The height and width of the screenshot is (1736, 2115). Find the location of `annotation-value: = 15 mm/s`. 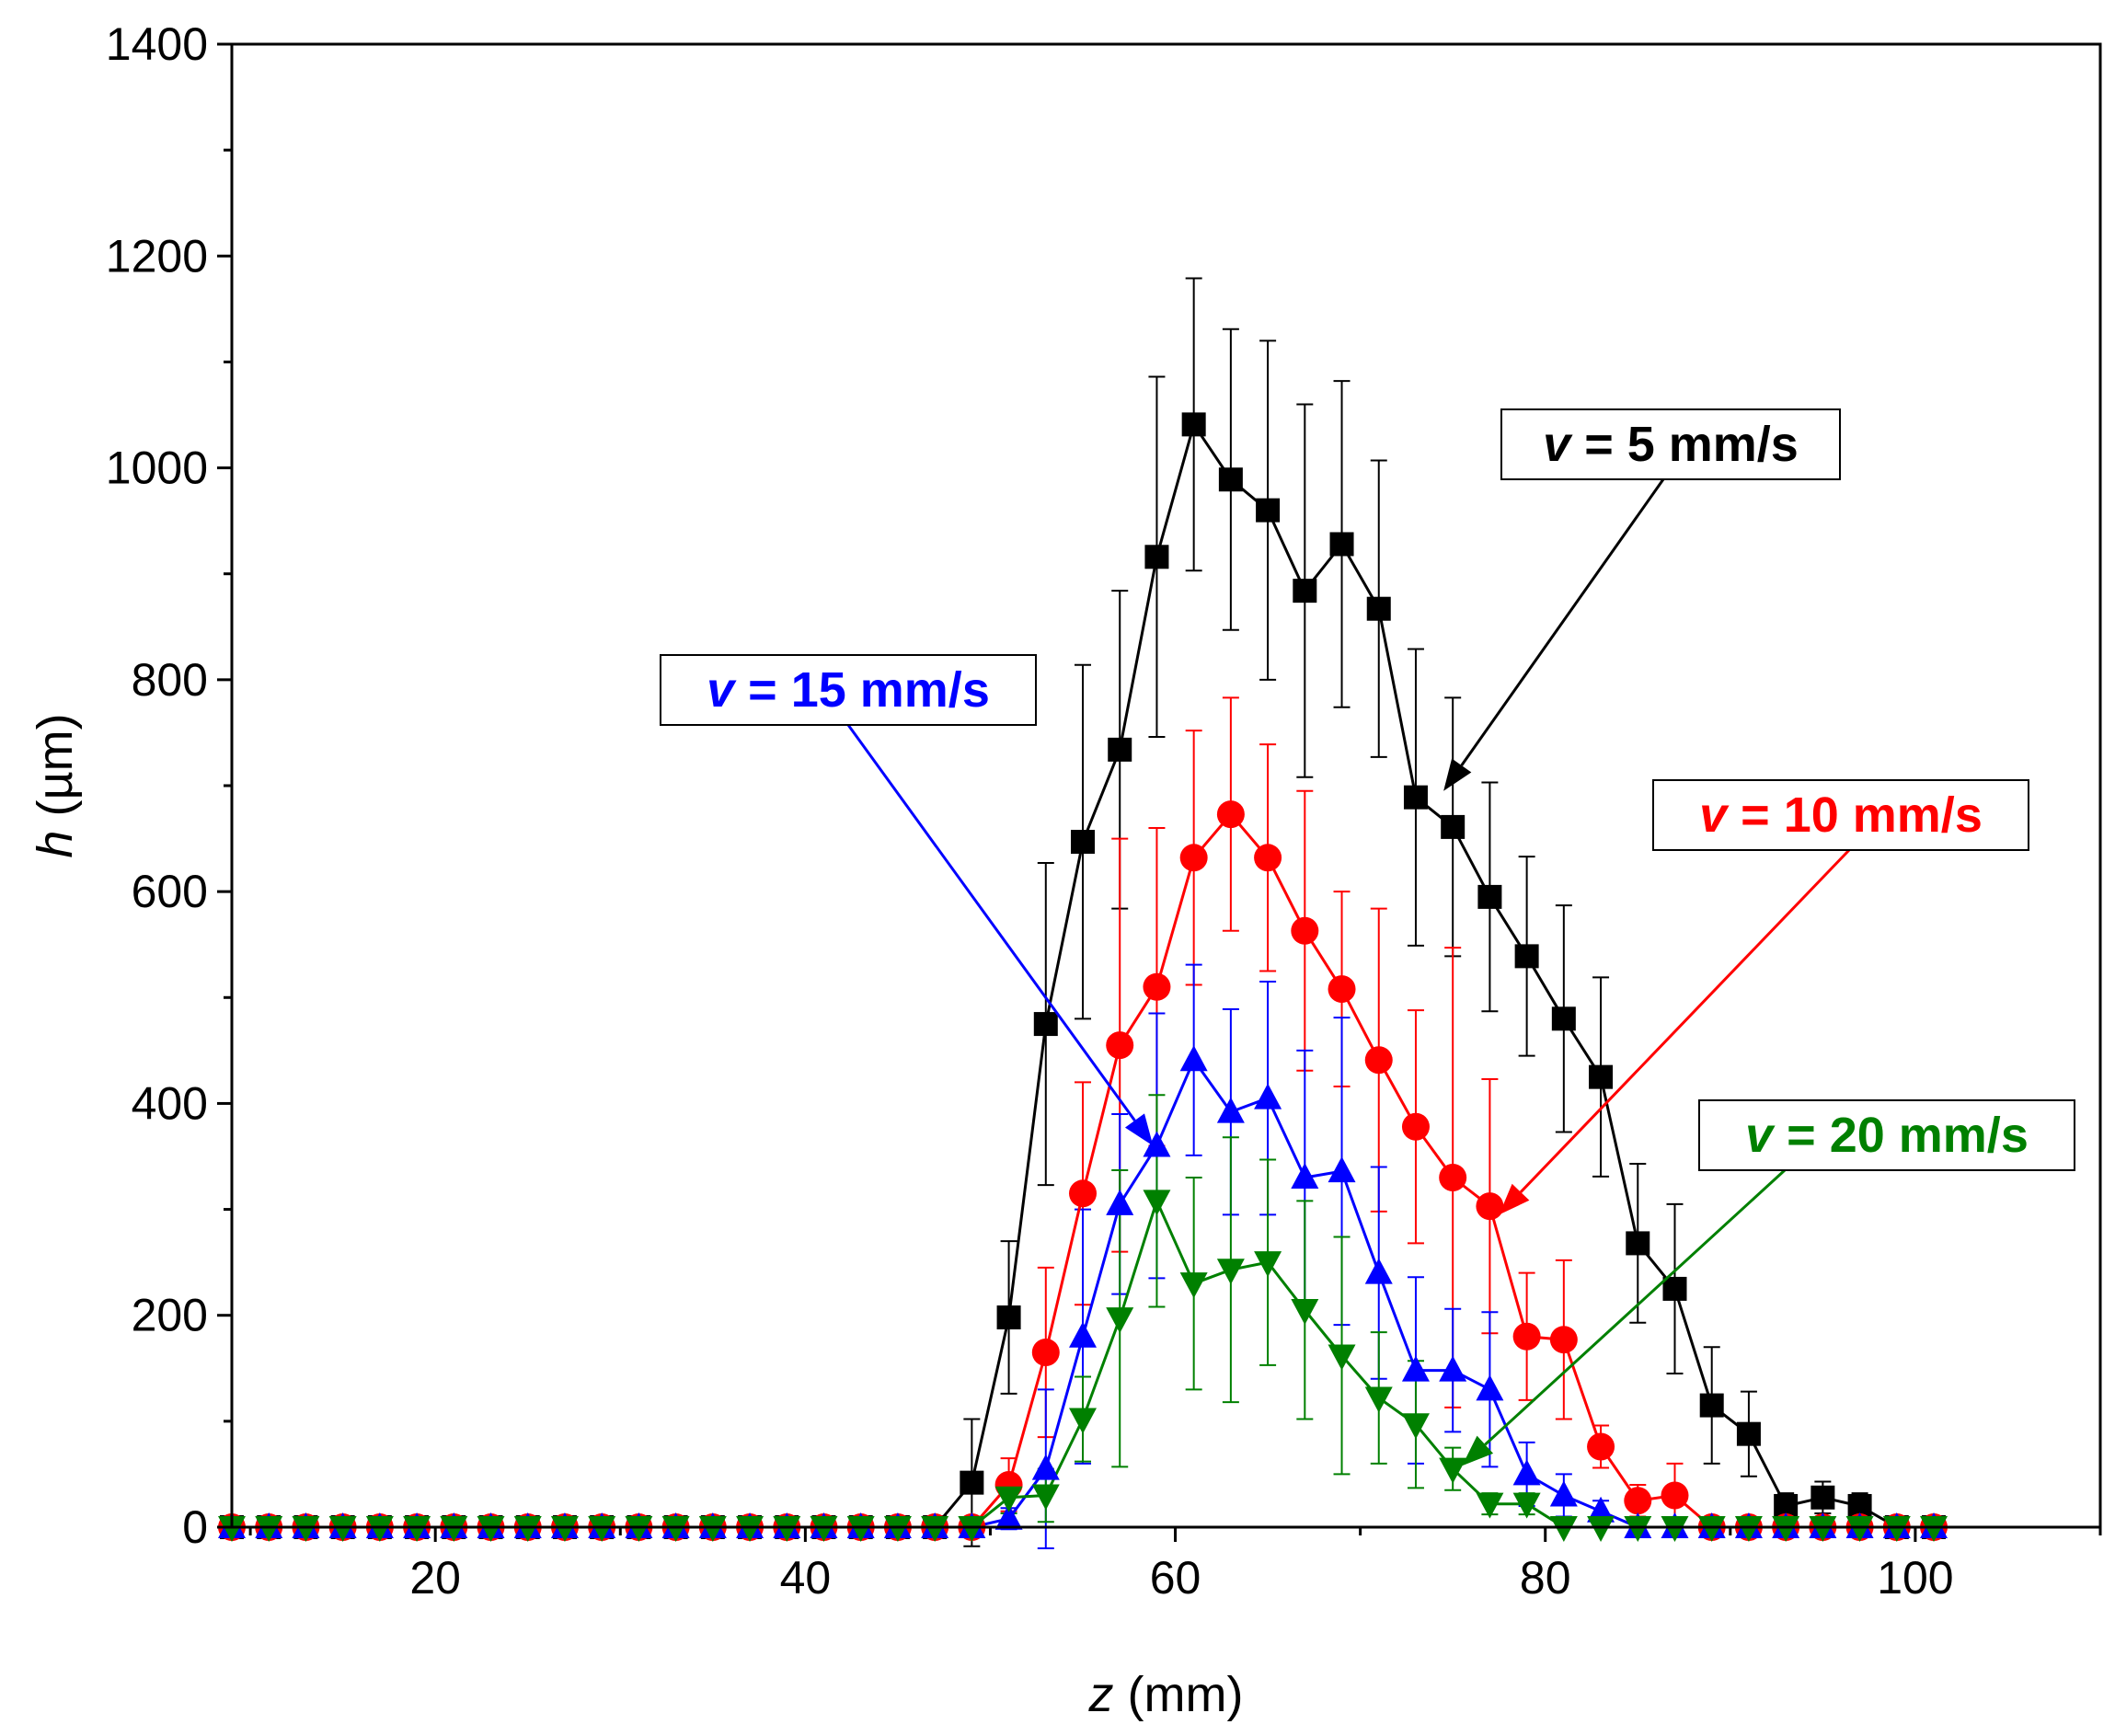

annotation-value: = 15 mm/s is located at coordinates (862, 690).